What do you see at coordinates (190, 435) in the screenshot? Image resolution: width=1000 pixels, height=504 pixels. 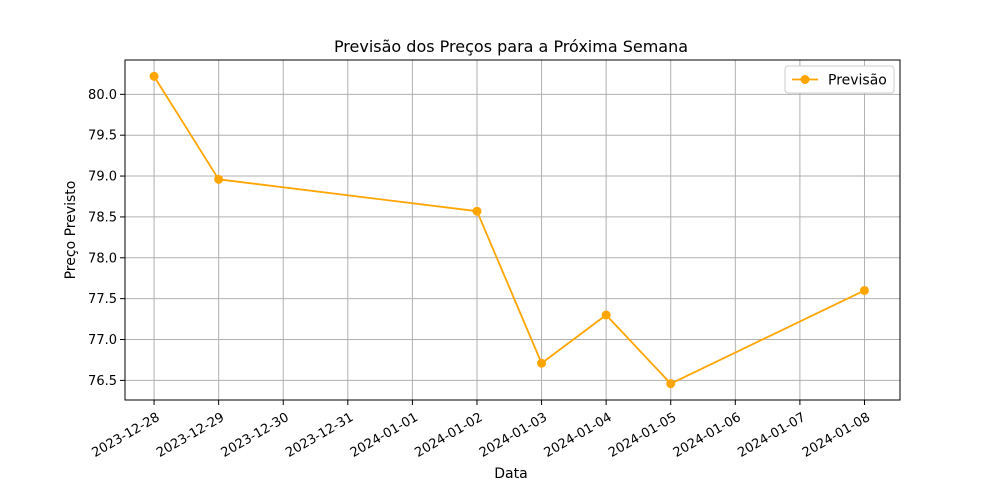 I see `x-tick-label: 2023-12-29` at bounding box center [190, 435].